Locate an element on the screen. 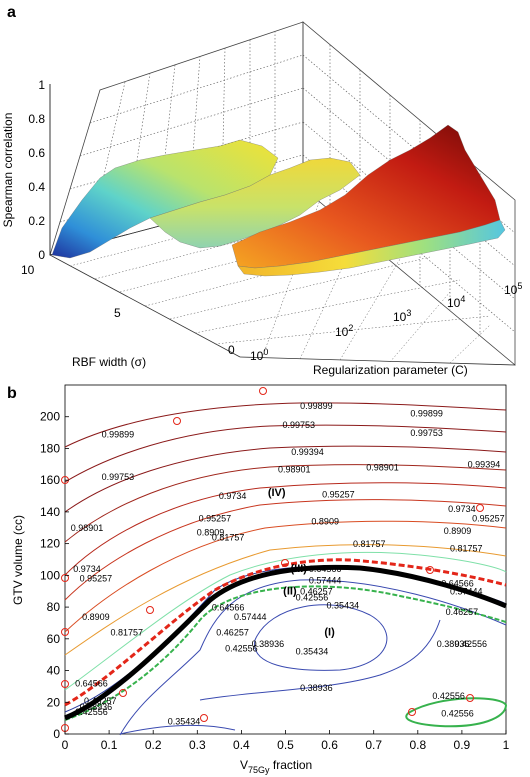  y-tick-0: 10 is located at coordinates (28, 270).